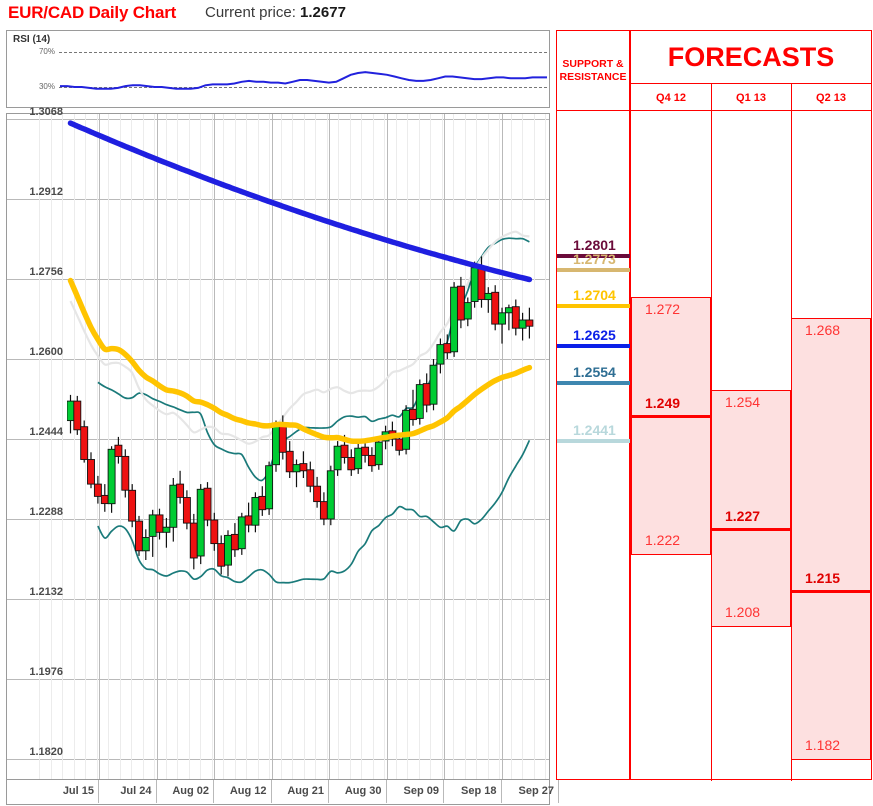 This screenshot has height=806, width=873. What do you see at coordinates (593, 110) in the screenshot?
I see `sr-header-divider` at bounding box center [593, 110].